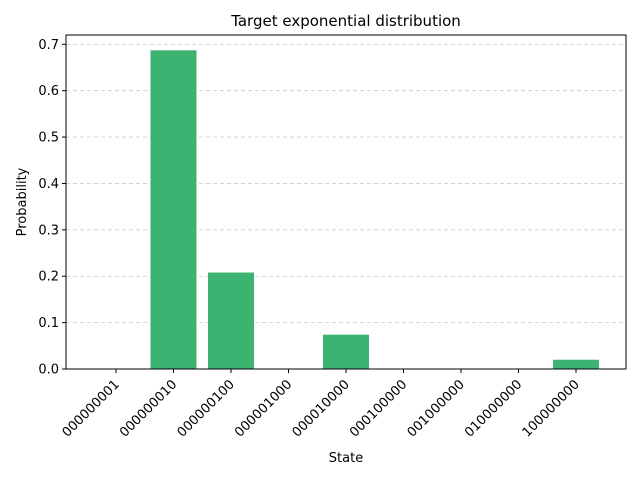 The height and width of the screenshot is (480, 640). What do you see at coordinates (91, 408) in the screenshot?
I see `x-tick-label: 000000001` at bounding box center [91, 408].